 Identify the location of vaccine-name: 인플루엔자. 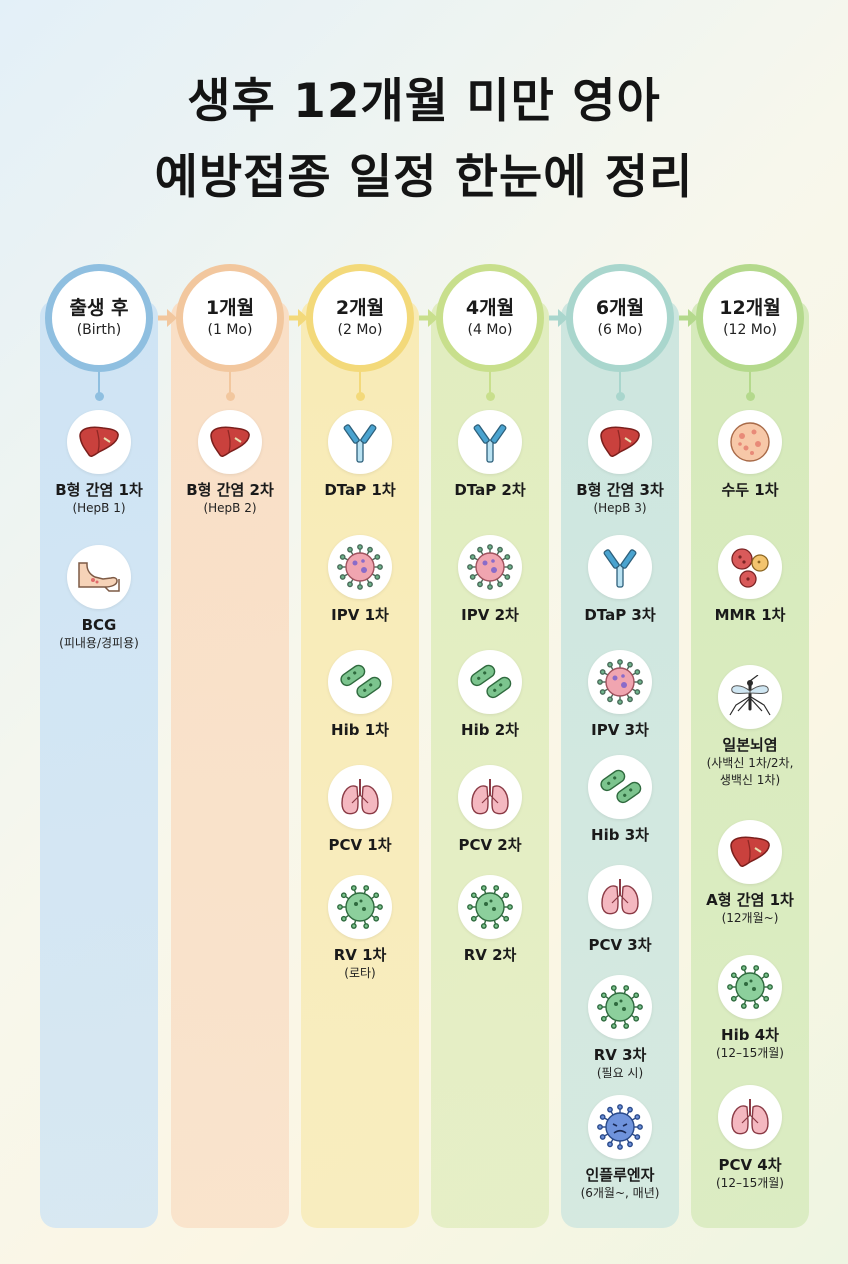
(620, 1175).